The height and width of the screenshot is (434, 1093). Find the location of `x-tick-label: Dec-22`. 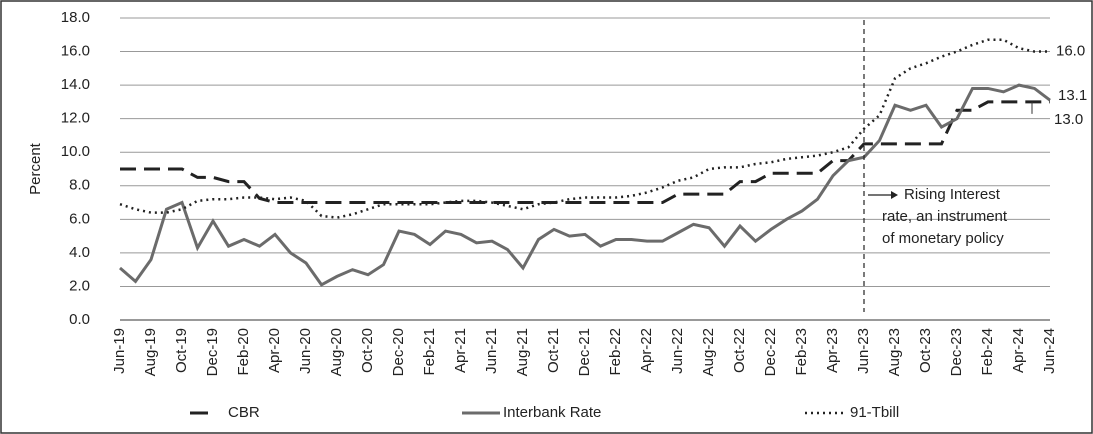

x-tick-label: Dec-22 is located at coordinates (770, 352).